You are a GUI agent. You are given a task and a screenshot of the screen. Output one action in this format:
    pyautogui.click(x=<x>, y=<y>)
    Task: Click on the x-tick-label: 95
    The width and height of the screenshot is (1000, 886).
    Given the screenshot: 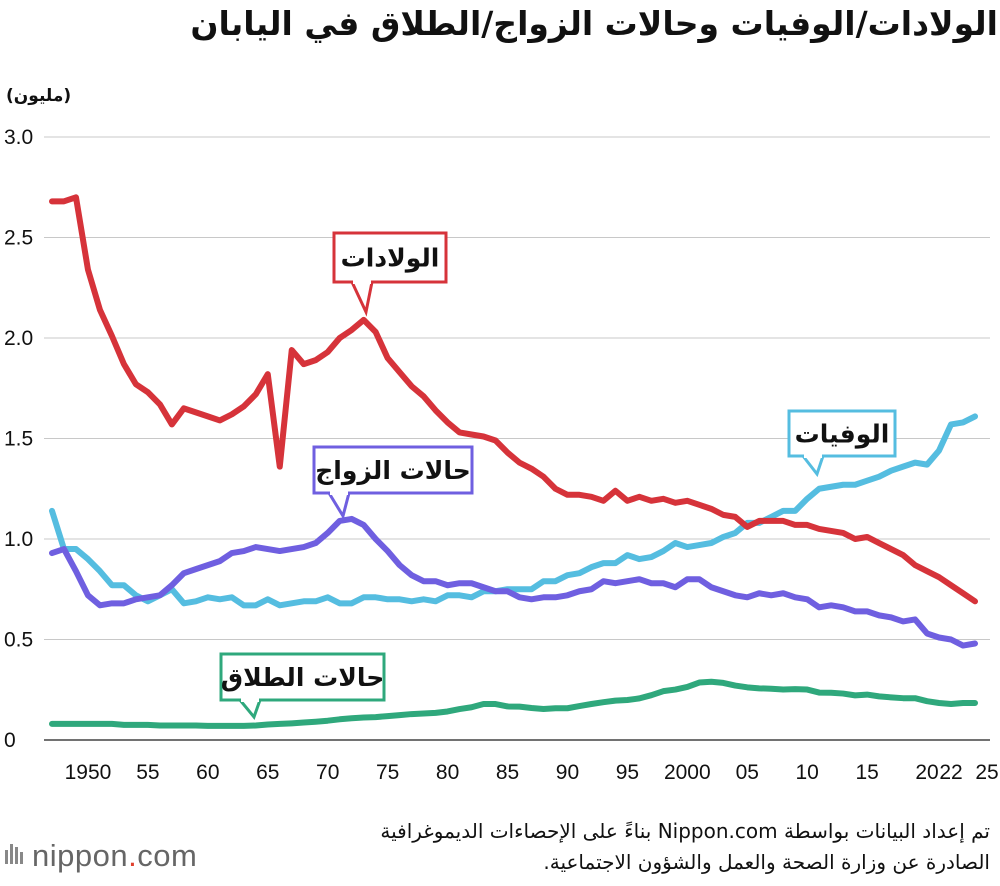 What is the action you would take?
    pyautogui.click(x=627, y=772)
    